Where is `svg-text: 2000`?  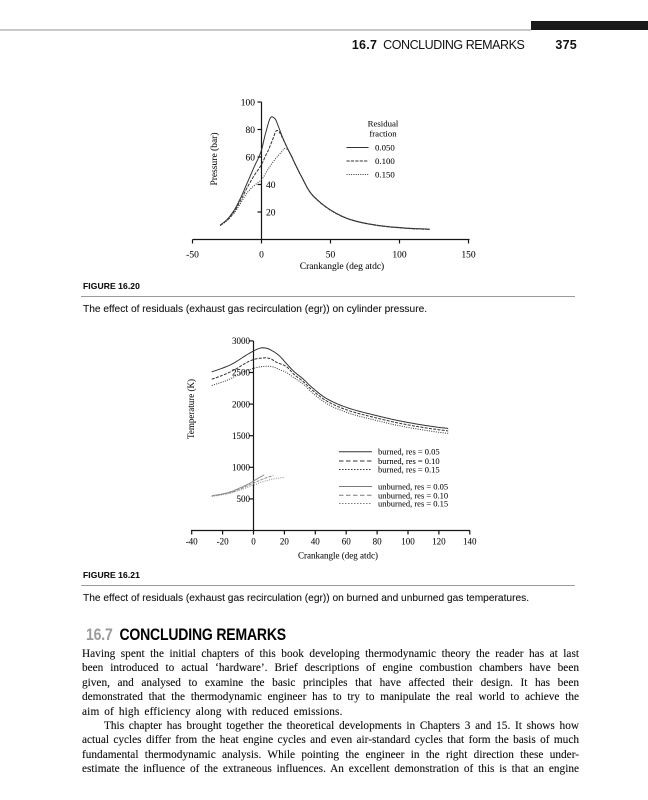 svg-text: 2000 is located at coordinates (241, 404).